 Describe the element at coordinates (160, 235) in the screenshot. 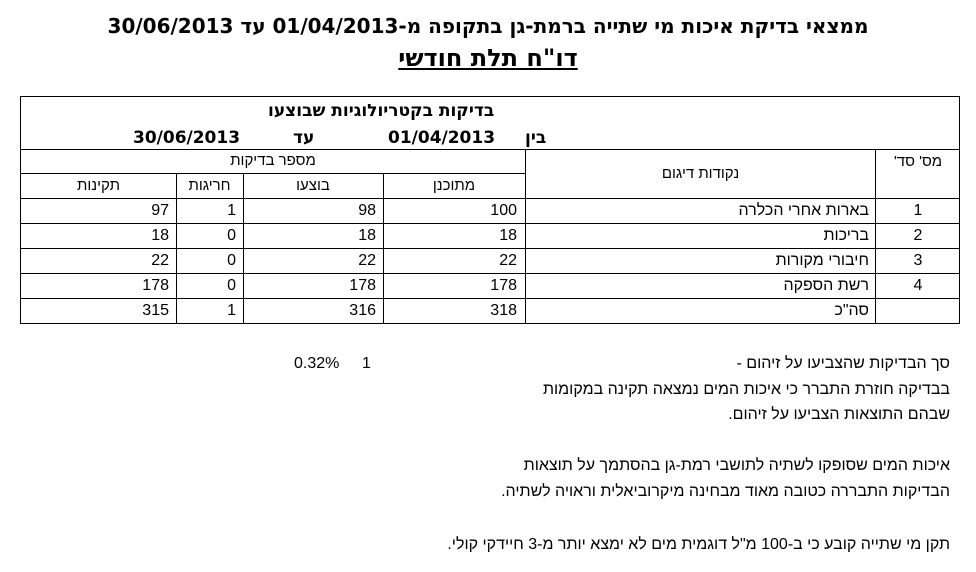

I see `row-valid: 18` at that location.